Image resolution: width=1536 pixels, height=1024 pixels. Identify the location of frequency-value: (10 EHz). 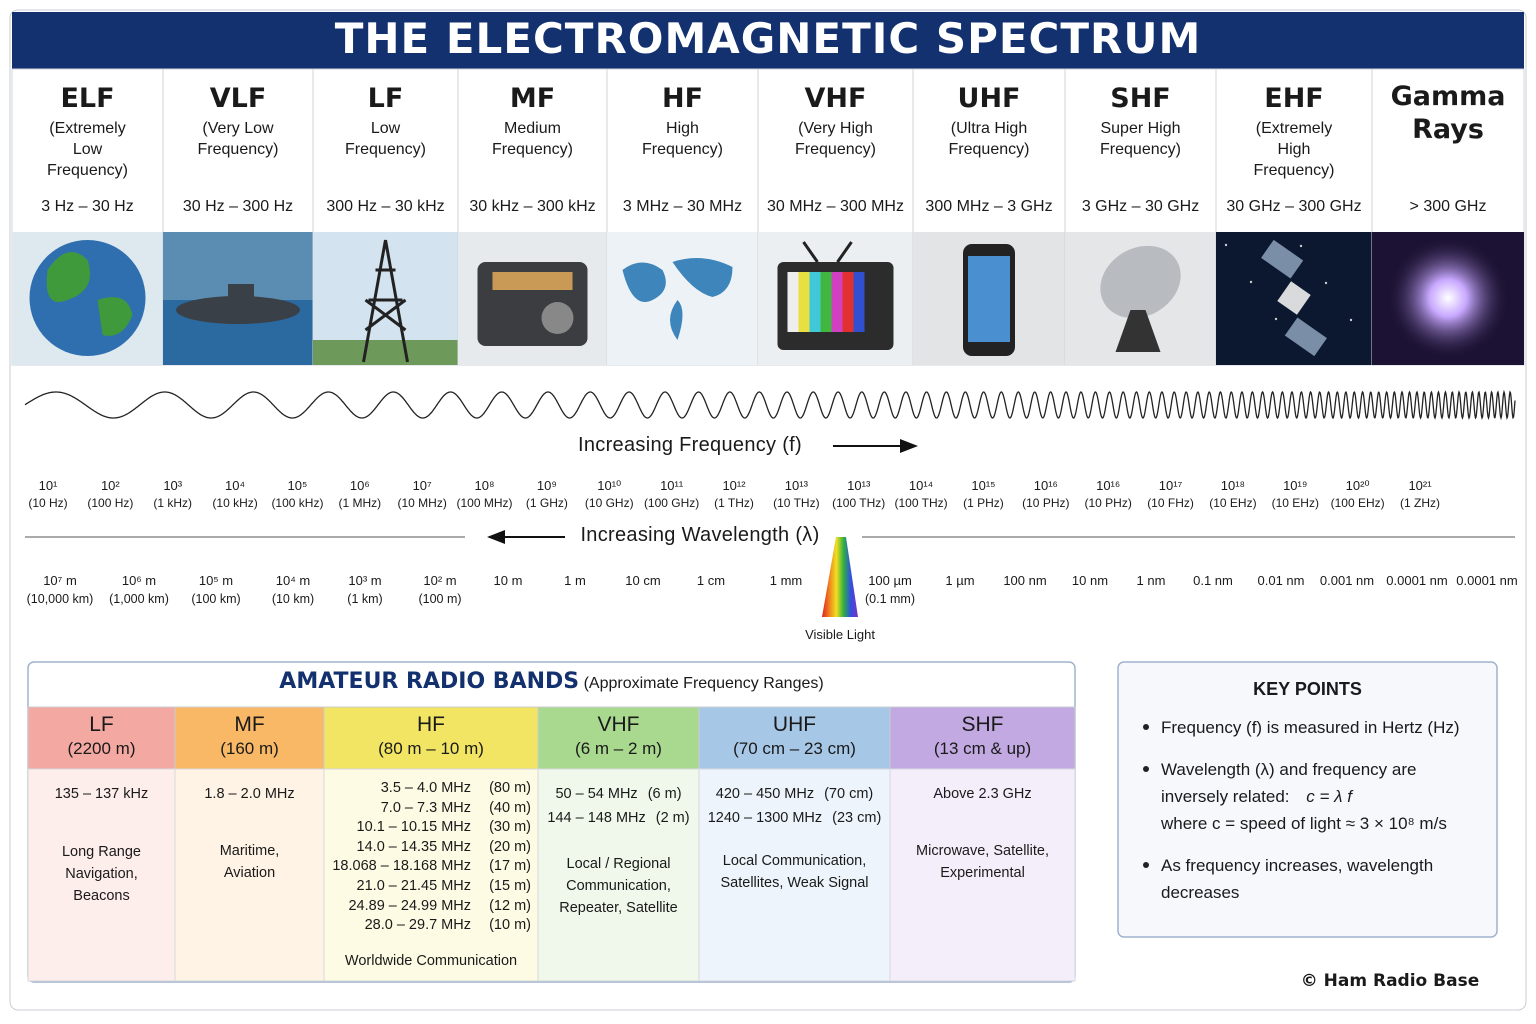
(1295, 503).